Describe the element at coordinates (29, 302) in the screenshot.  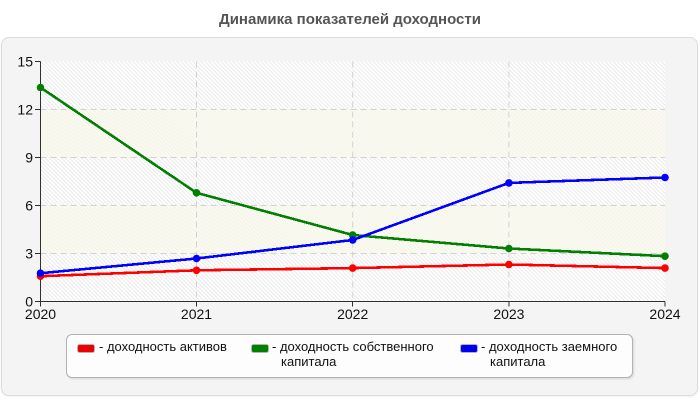
I see `svg-text: 0` at that location.